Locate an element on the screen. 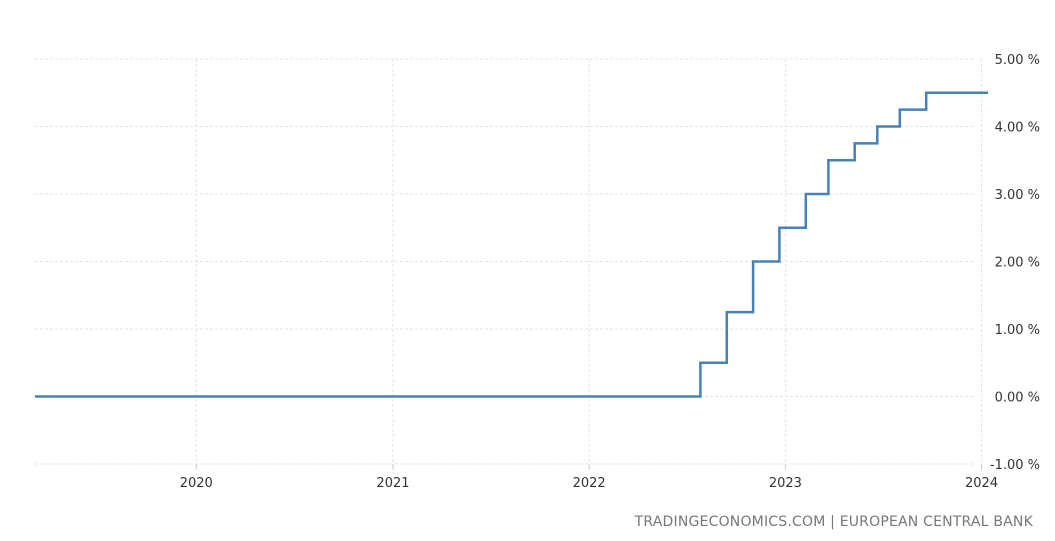  x-axis-tick-labels: 2020 2021 2022 2023 2024 is located at coordinates (589, 483).